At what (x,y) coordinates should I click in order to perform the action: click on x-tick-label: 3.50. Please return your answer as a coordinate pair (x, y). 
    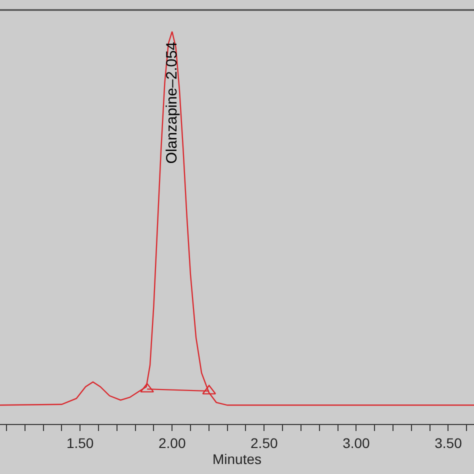
    Looking at the image, I should click on (448, 442).